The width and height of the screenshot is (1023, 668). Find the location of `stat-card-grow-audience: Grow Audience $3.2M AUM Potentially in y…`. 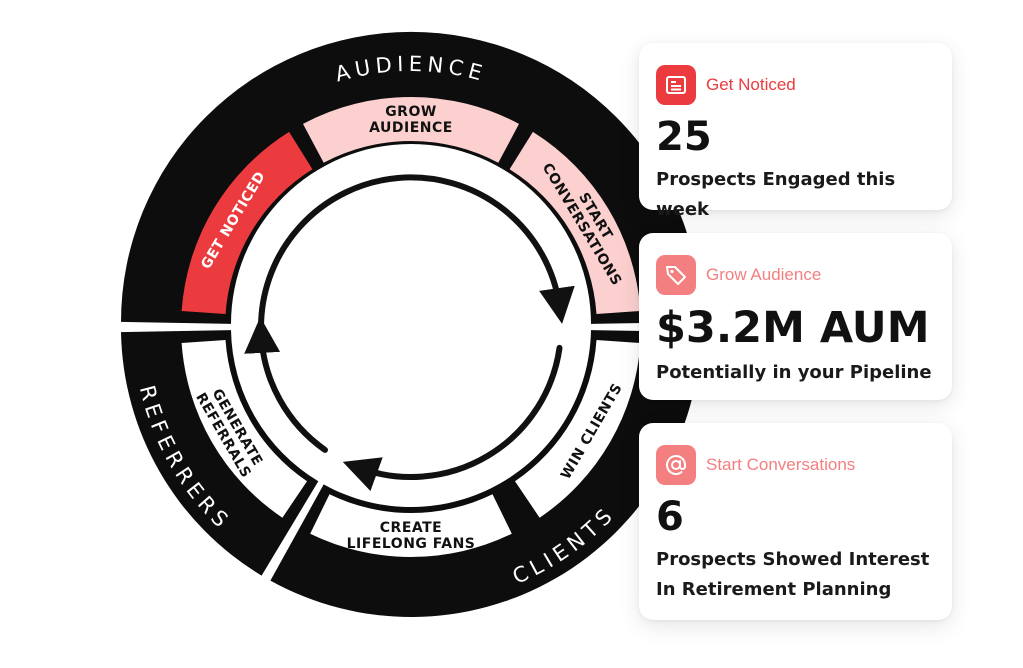

stat-card-grow-audience: Grow Audience $3.2M AUM Potentially in y… is located at coordinates (795, 316).